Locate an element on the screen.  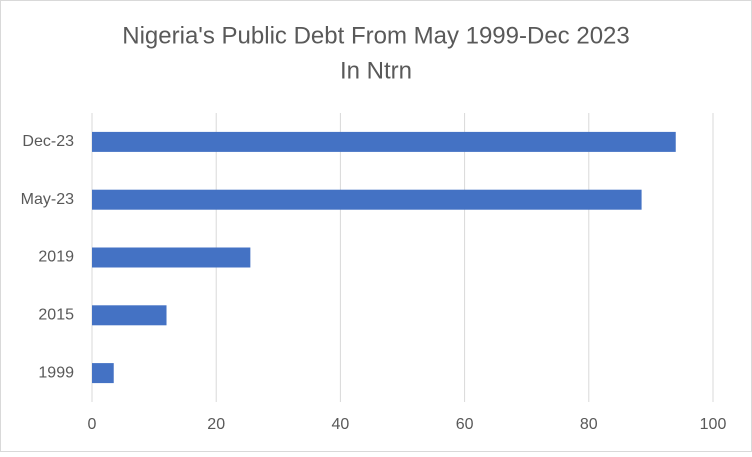
x-tick-label: 40 is located at coordinates (341, 424).